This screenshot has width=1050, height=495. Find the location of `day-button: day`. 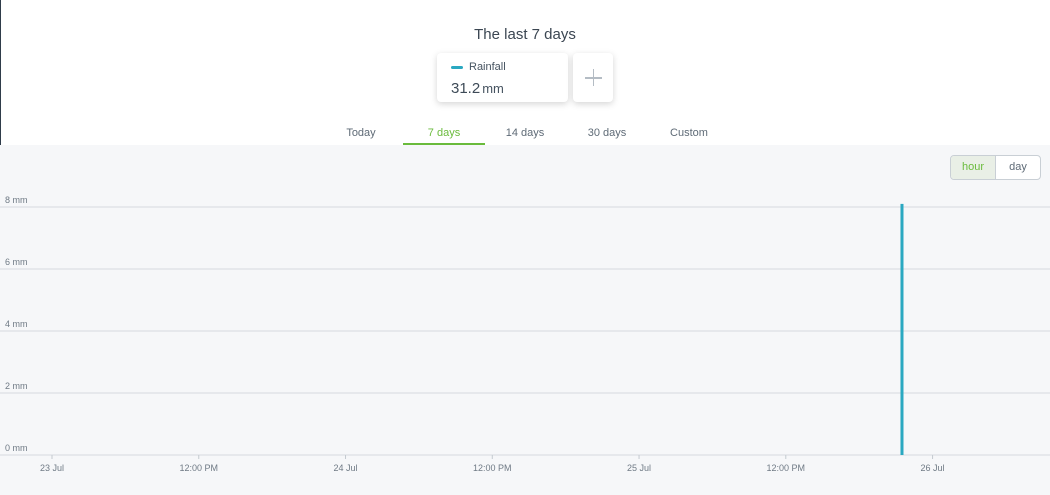

day-button: day is located at coordinates (1018, 167).